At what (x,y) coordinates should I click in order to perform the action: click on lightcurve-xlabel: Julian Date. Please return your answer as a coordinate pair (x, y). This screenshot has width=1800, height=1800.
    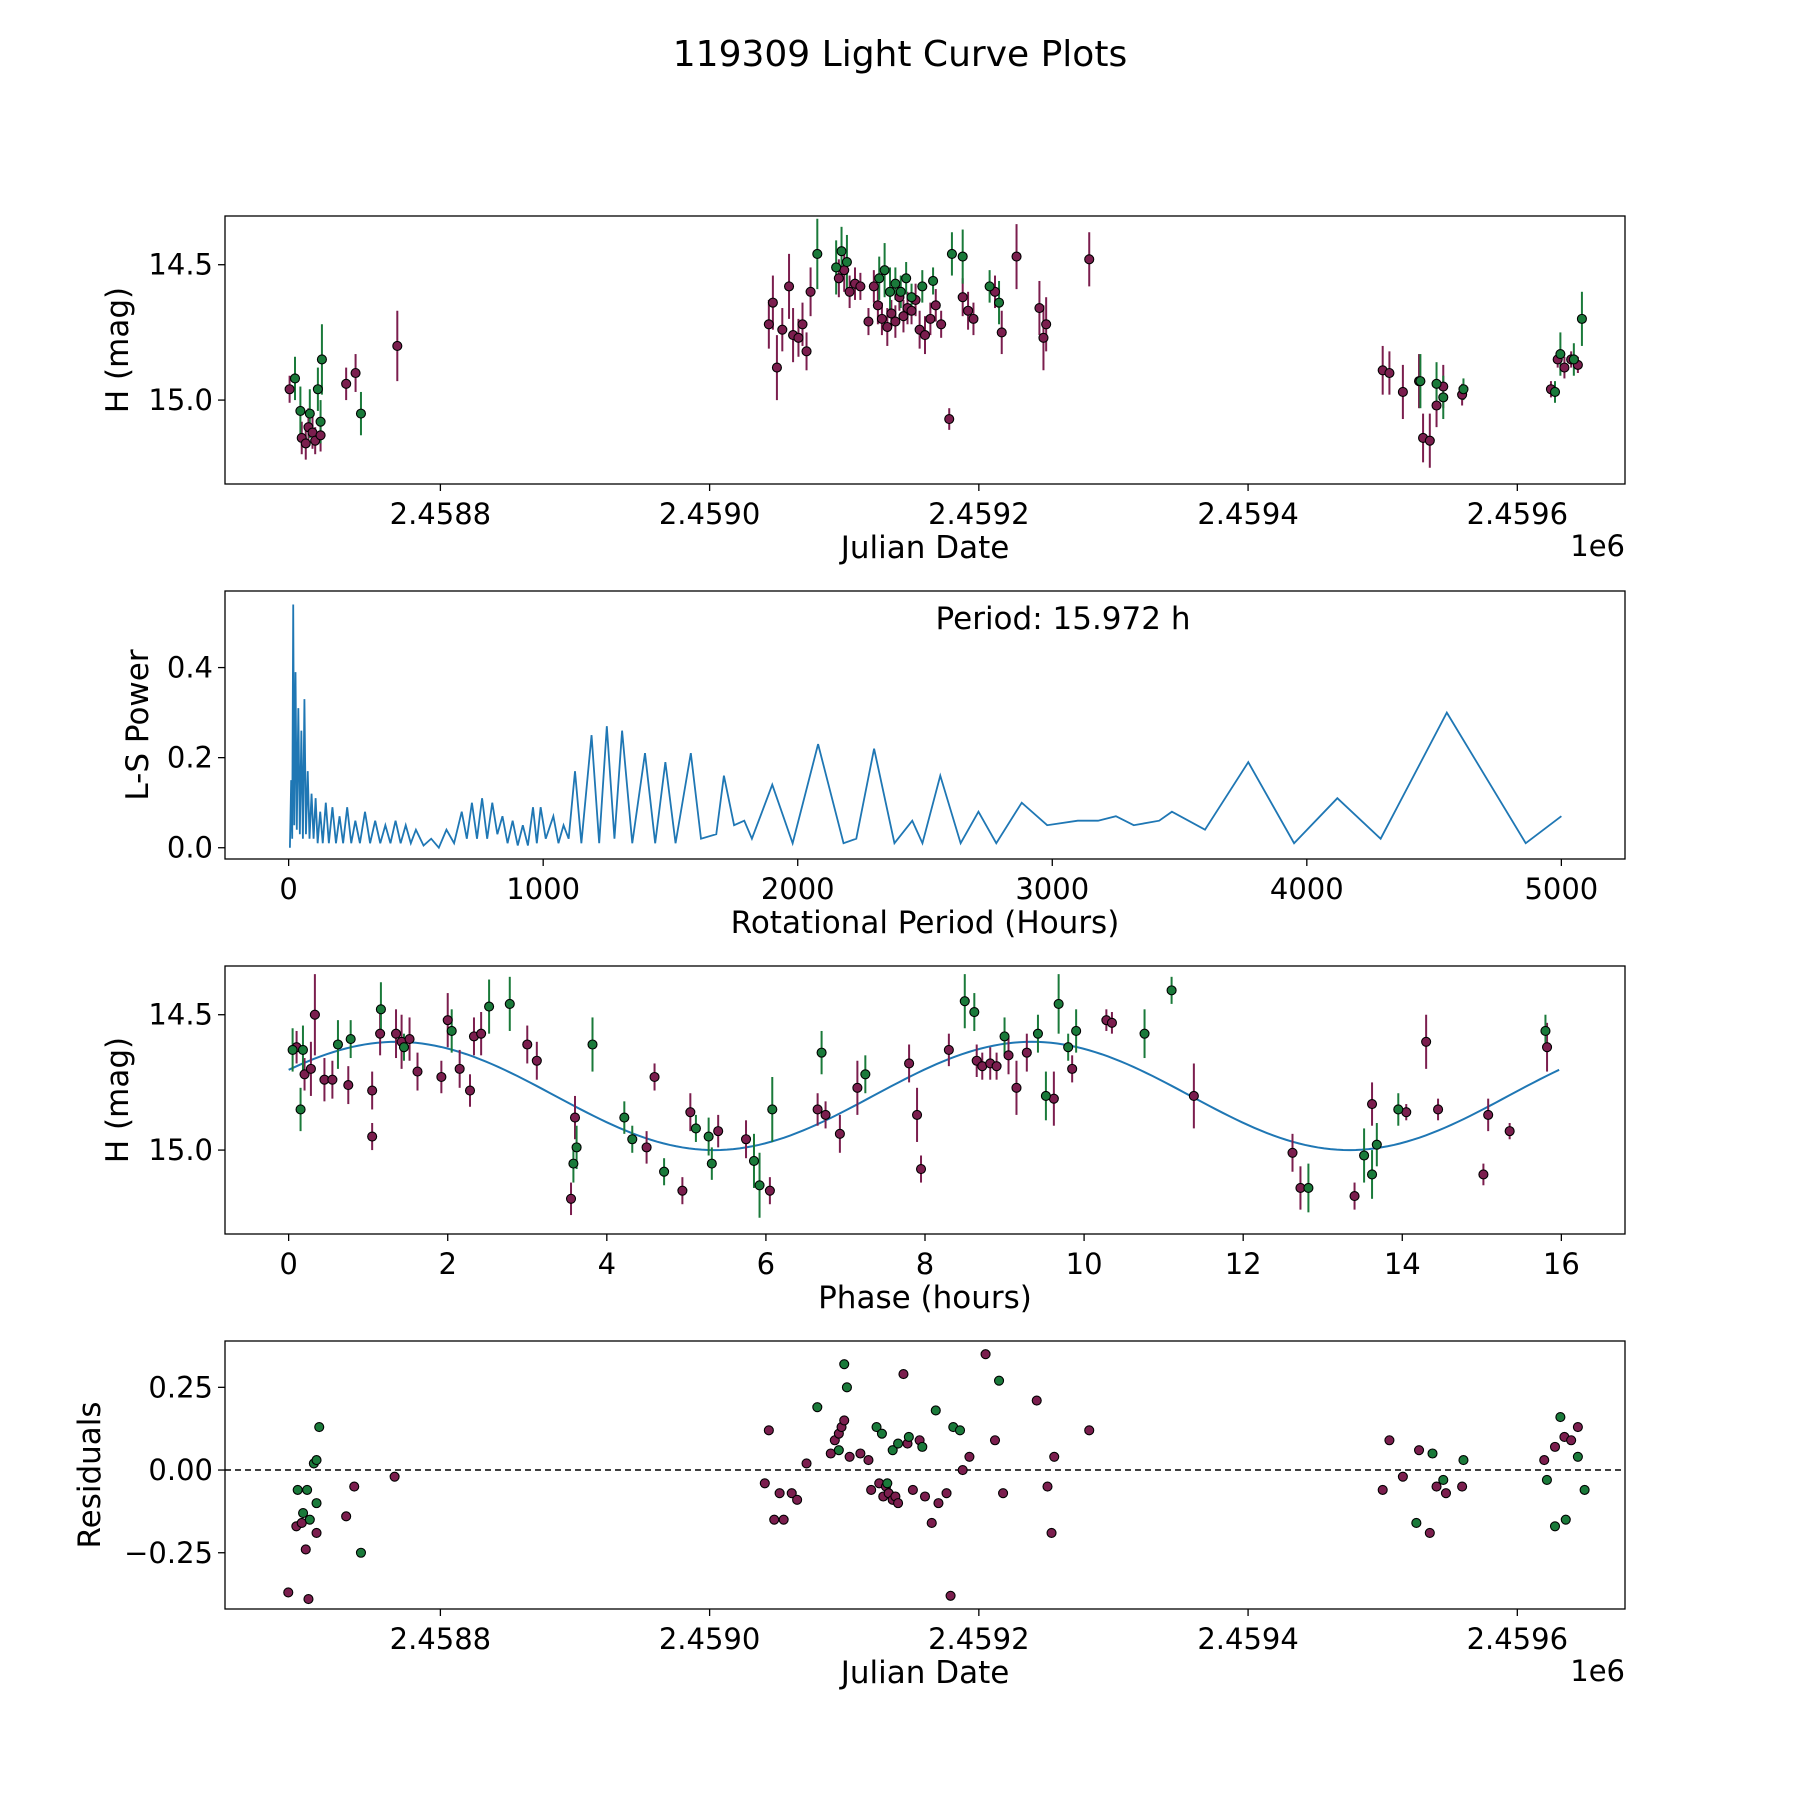
    Looking at the image, I should click on (924, 548).